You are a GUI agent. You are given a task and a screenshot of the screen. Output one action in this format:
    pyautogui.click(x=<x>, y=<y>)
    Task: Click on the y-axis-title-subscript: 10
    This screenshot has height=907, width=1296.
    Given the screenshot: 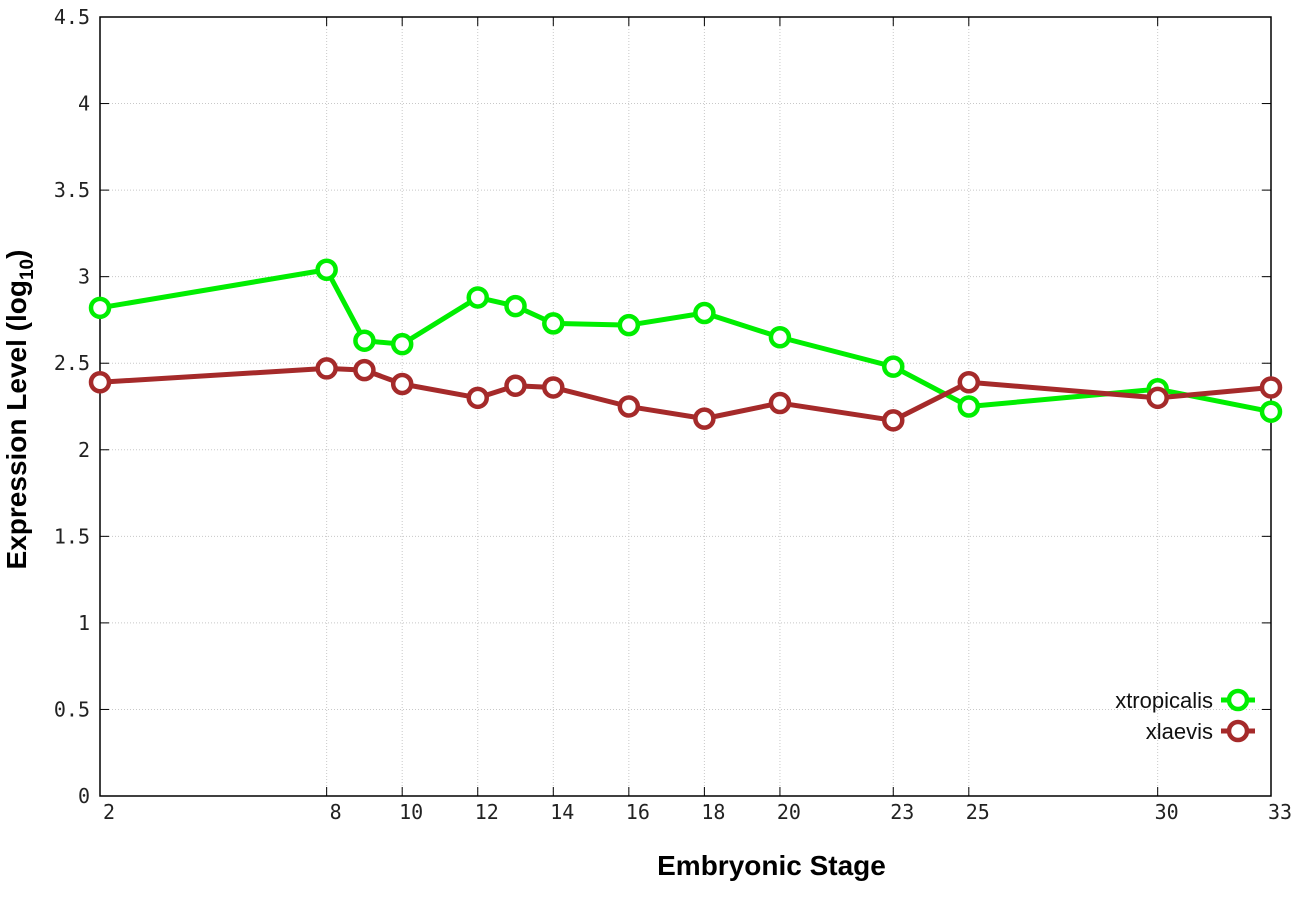 What is the action you would take?
    pyautogui.click(x=27, y=269)
    